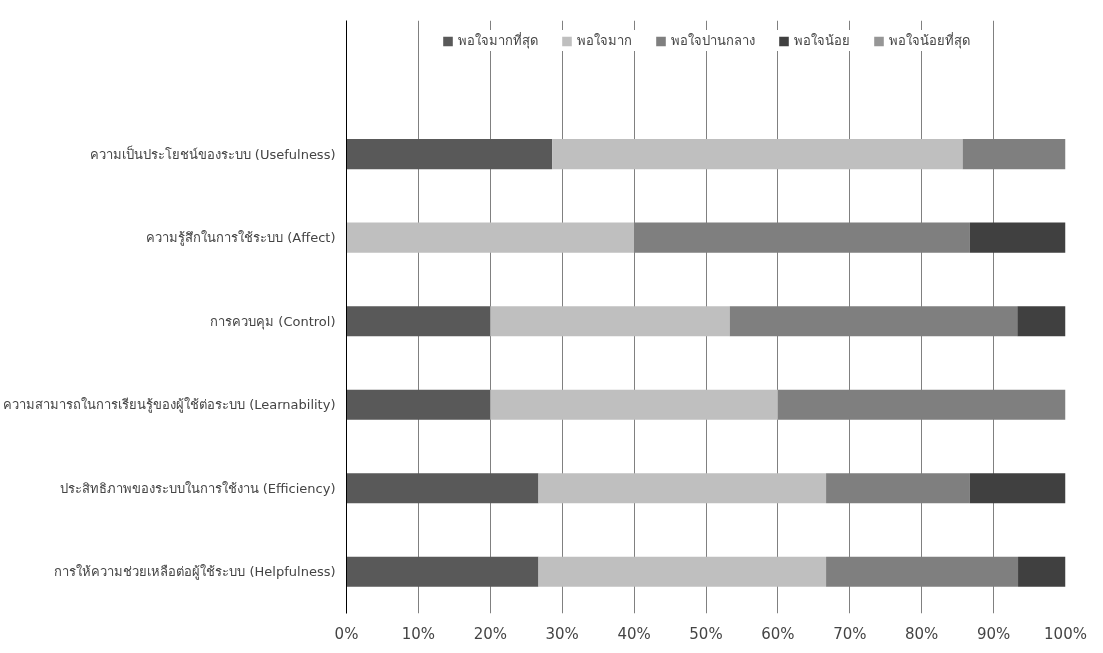 The height and width of the screenshot is (653, 1103). Describe the element at coordinates (1065, 633) in the screenshot. I see `x-tick-label: 100%` at that location.